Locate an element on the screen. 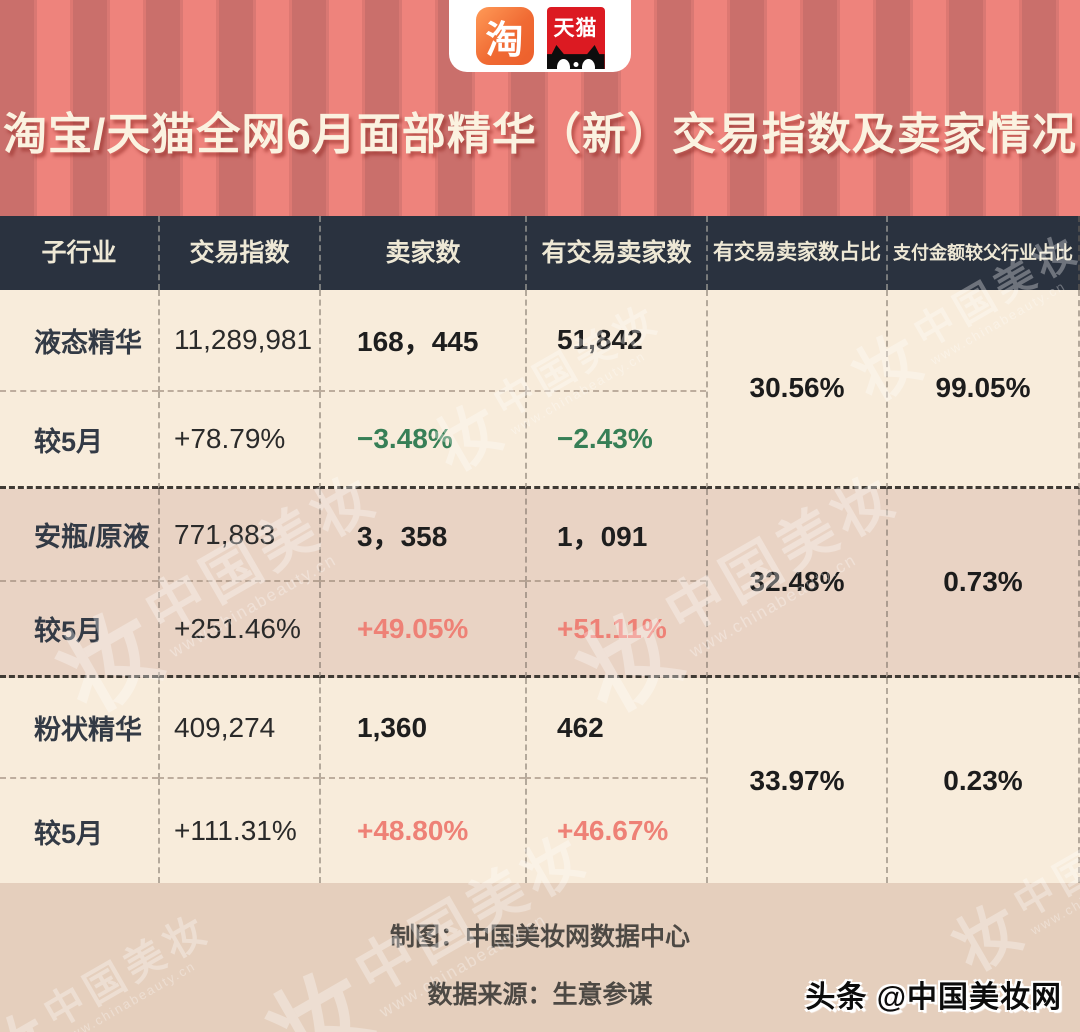 The image size is (1080, 1032). cat-eye-right-icon is located at coordinates (588, 64).